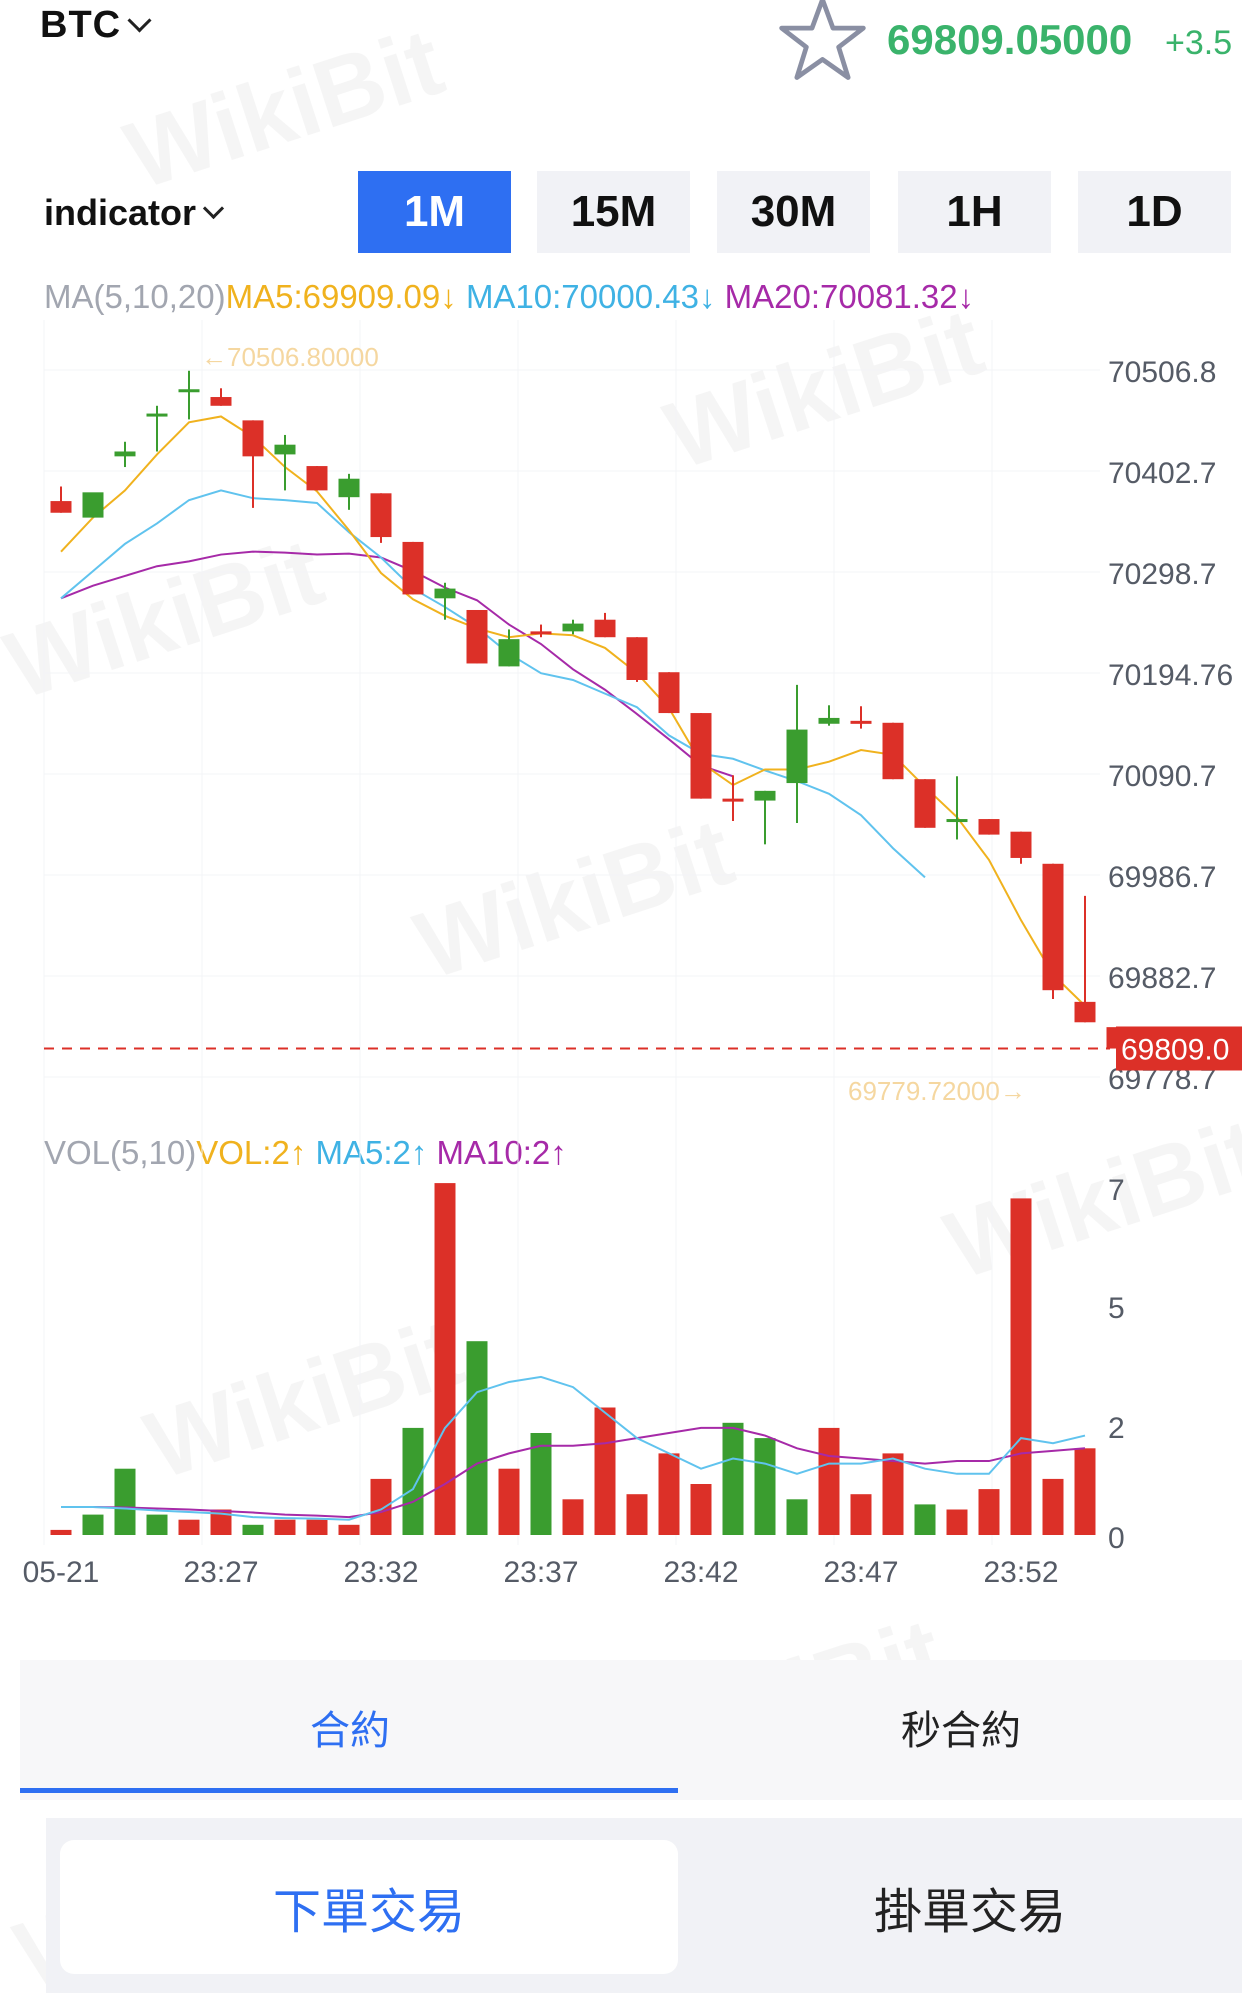  Describe the element at coordinates (558, 1152) in the screenshot. I see `vol-ma10-arrow-icon: ↑` at that location.